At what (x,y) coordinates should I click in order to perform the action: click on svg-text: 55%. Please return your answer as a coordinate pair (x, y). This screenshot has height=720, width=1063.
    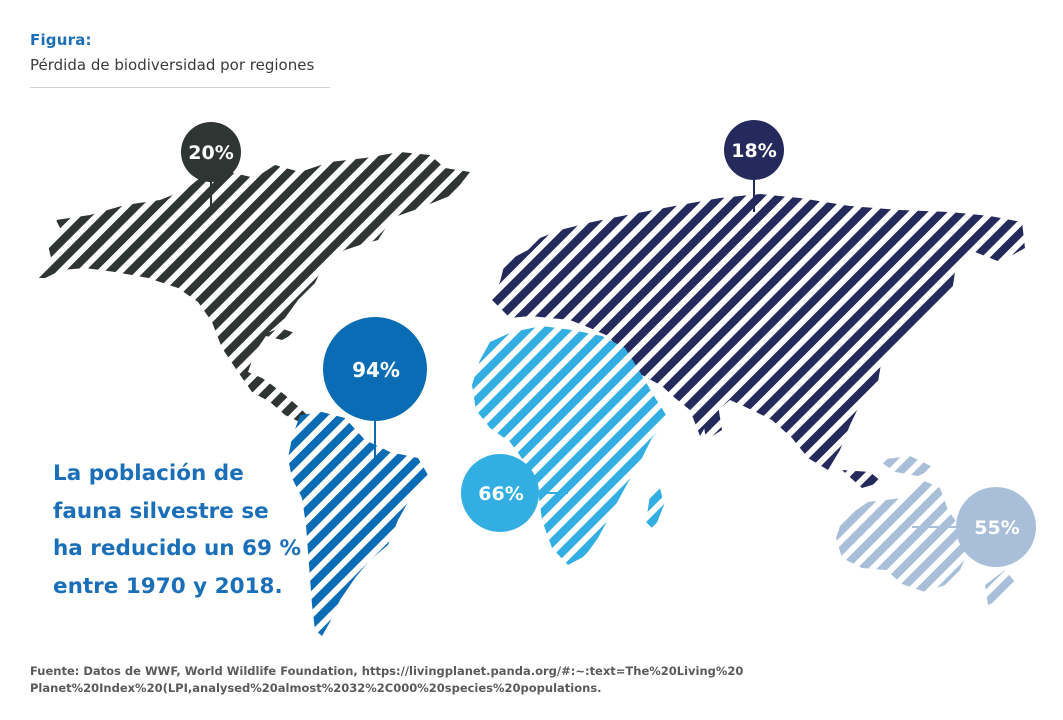
    Looking at the image, I should click on (996, 528).